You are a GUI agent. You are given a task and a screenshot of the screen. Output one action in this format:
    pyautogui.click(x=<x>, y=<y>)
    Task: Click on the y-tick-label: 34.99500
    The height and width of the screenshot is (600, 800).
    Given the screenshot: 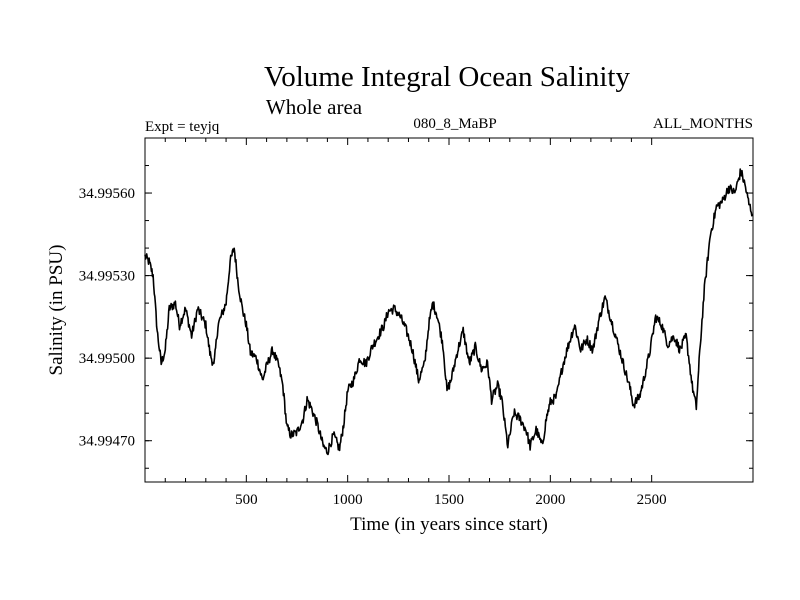 What is the action you would take?
    pyautogui.click(x=107, y=359)
    